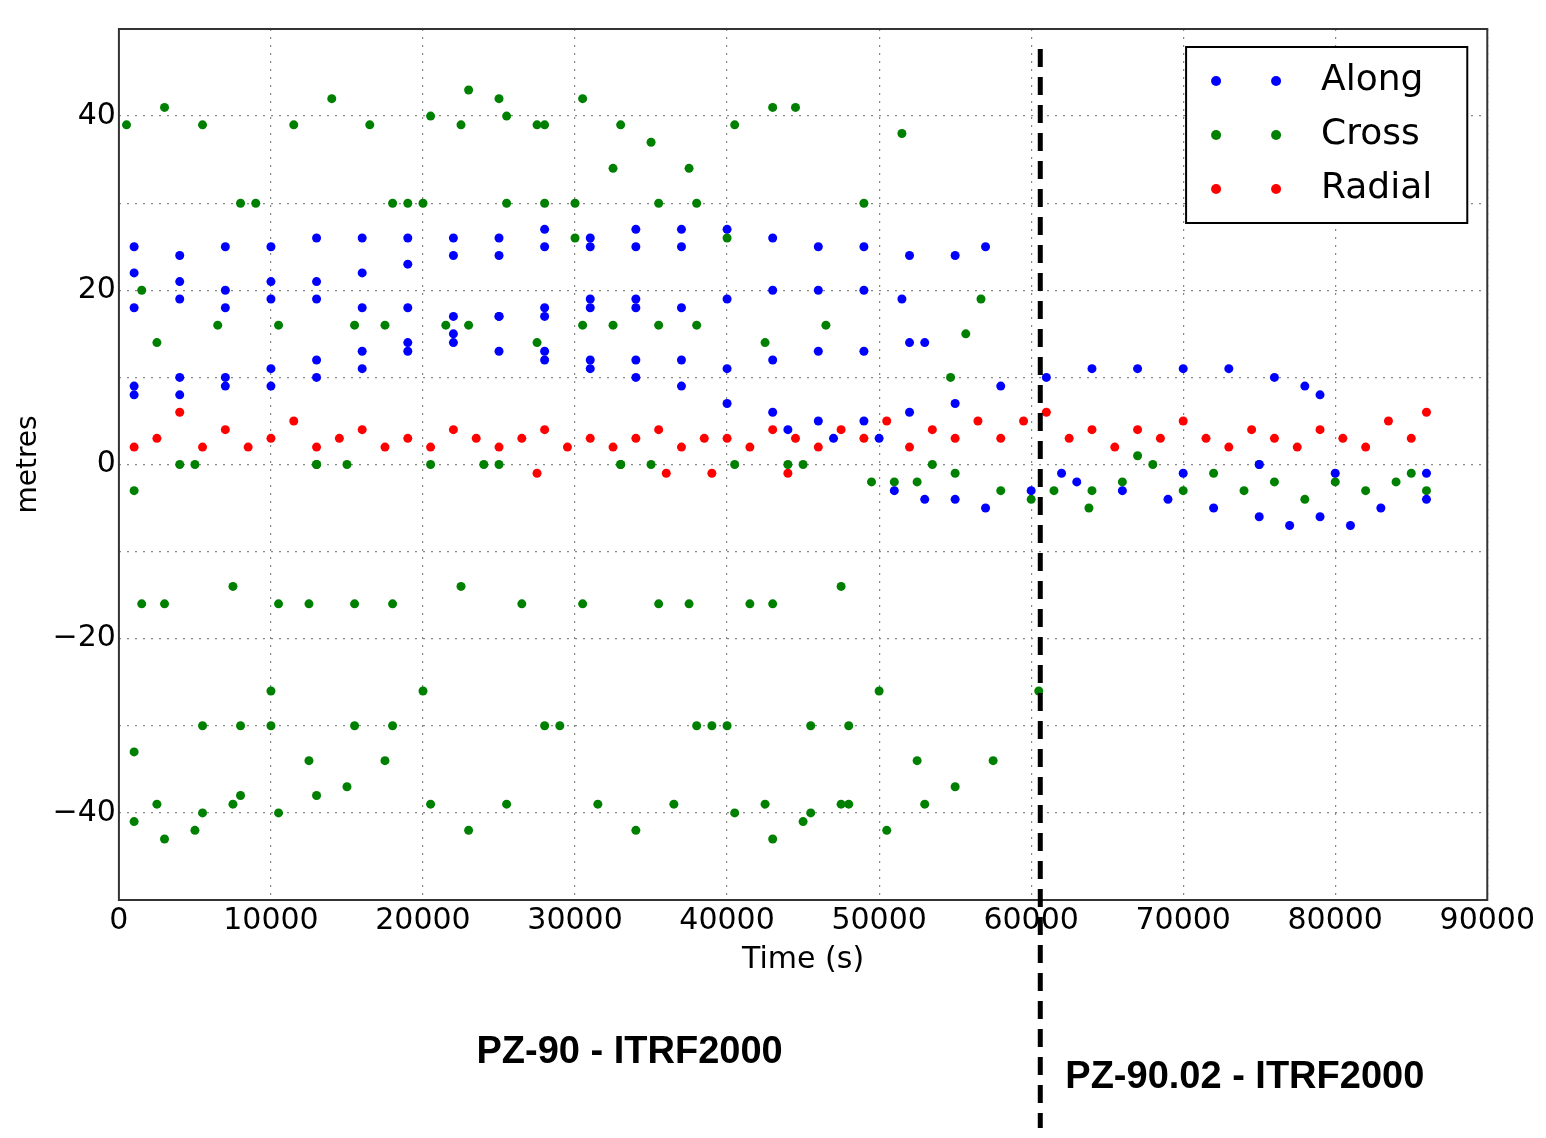  I want to click on x-tick-label: 60000, so click(1031, 918).